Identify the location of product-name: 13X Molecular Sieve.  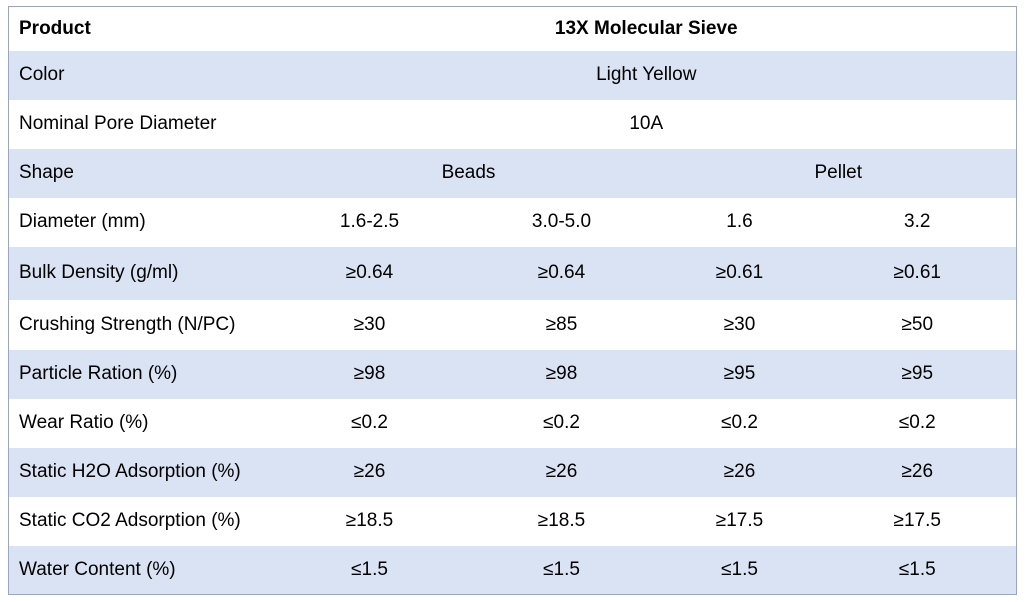
(646, 28).